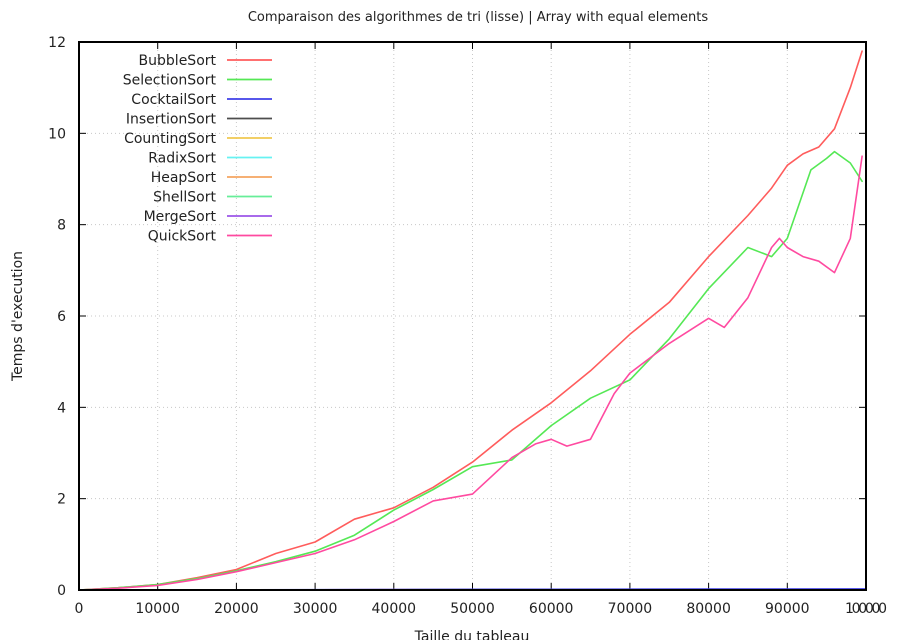 This screenshot has width=900, height=640. What do you see at coordinates (57, 43) in the screenshot?
I see `y-tick-label: 12` at bounding box center [57, 43].